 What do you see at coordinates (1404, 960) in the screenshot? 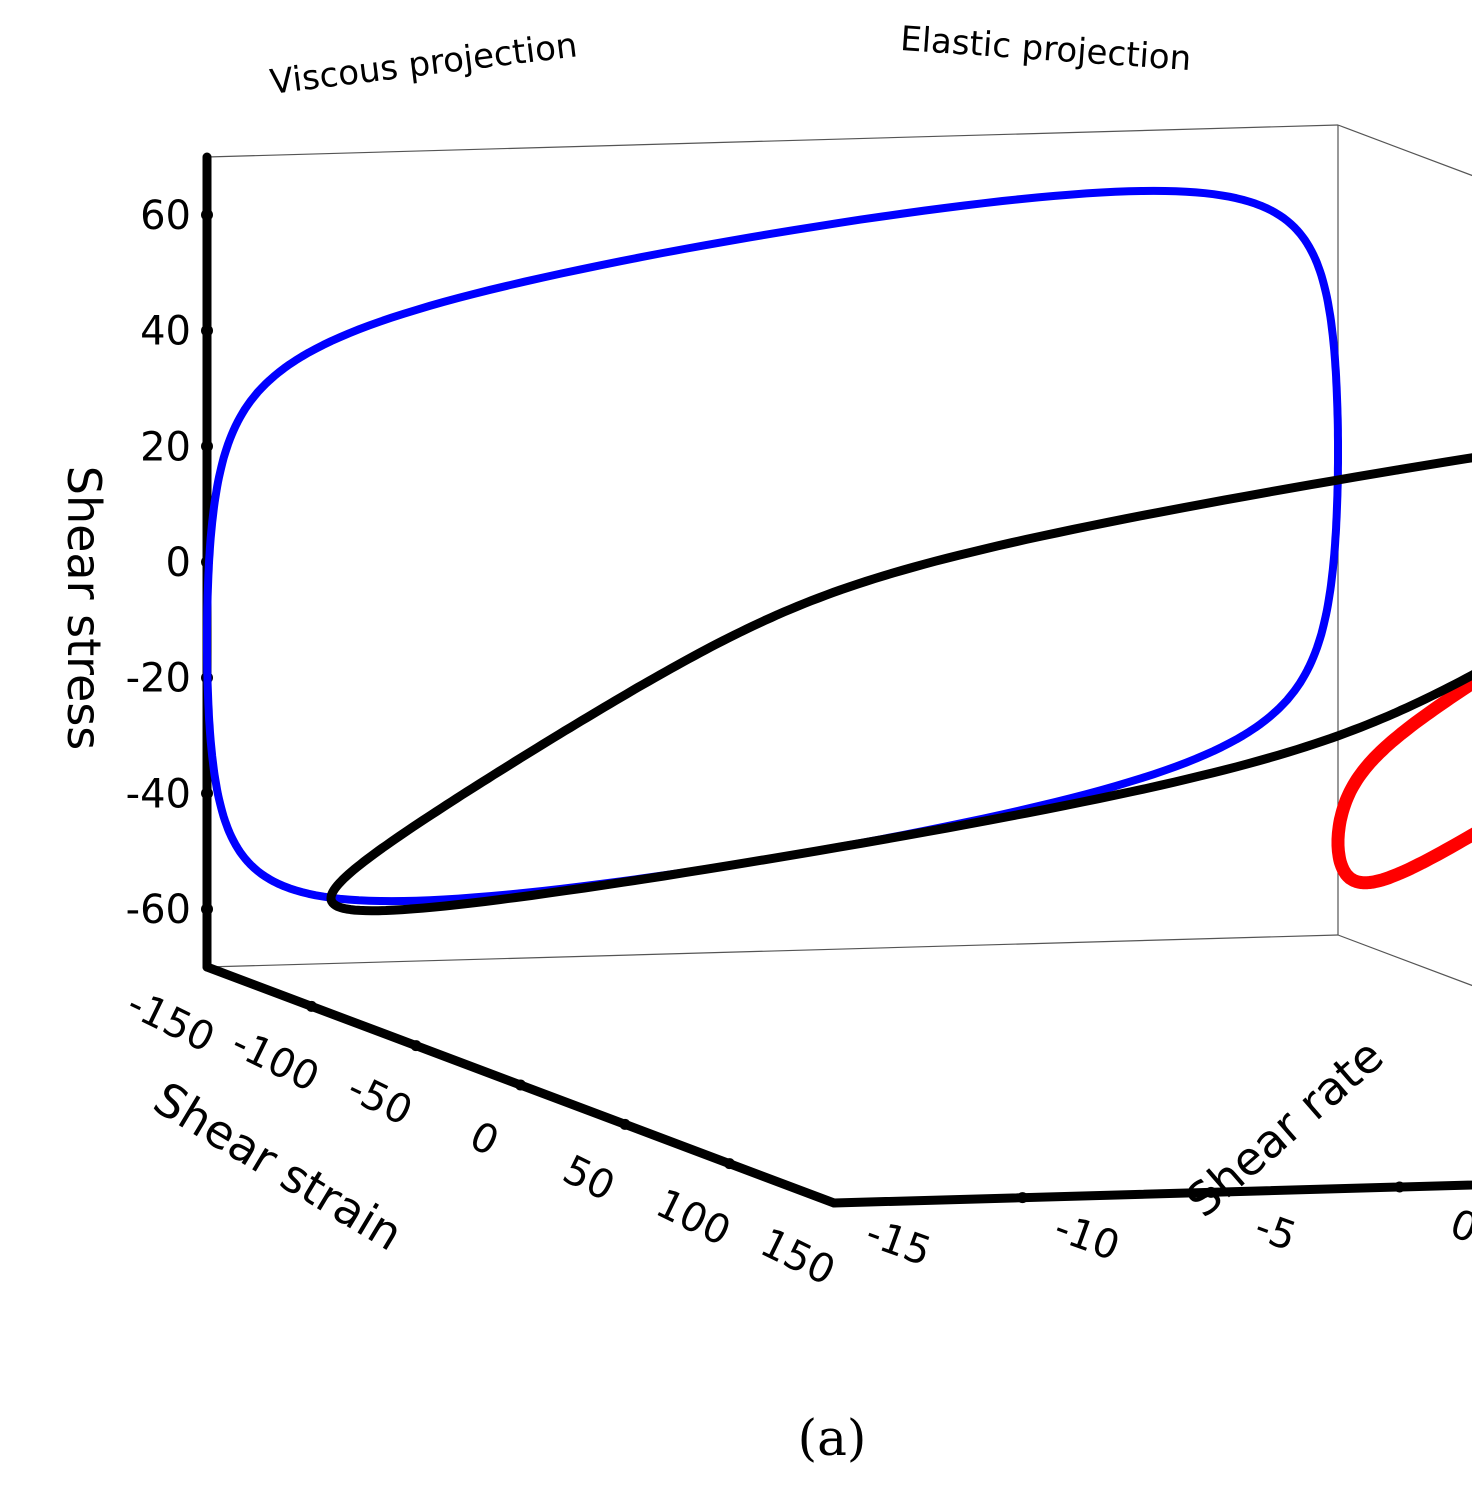
I see `right-floor-edge` at bounding box center [1404, 960].